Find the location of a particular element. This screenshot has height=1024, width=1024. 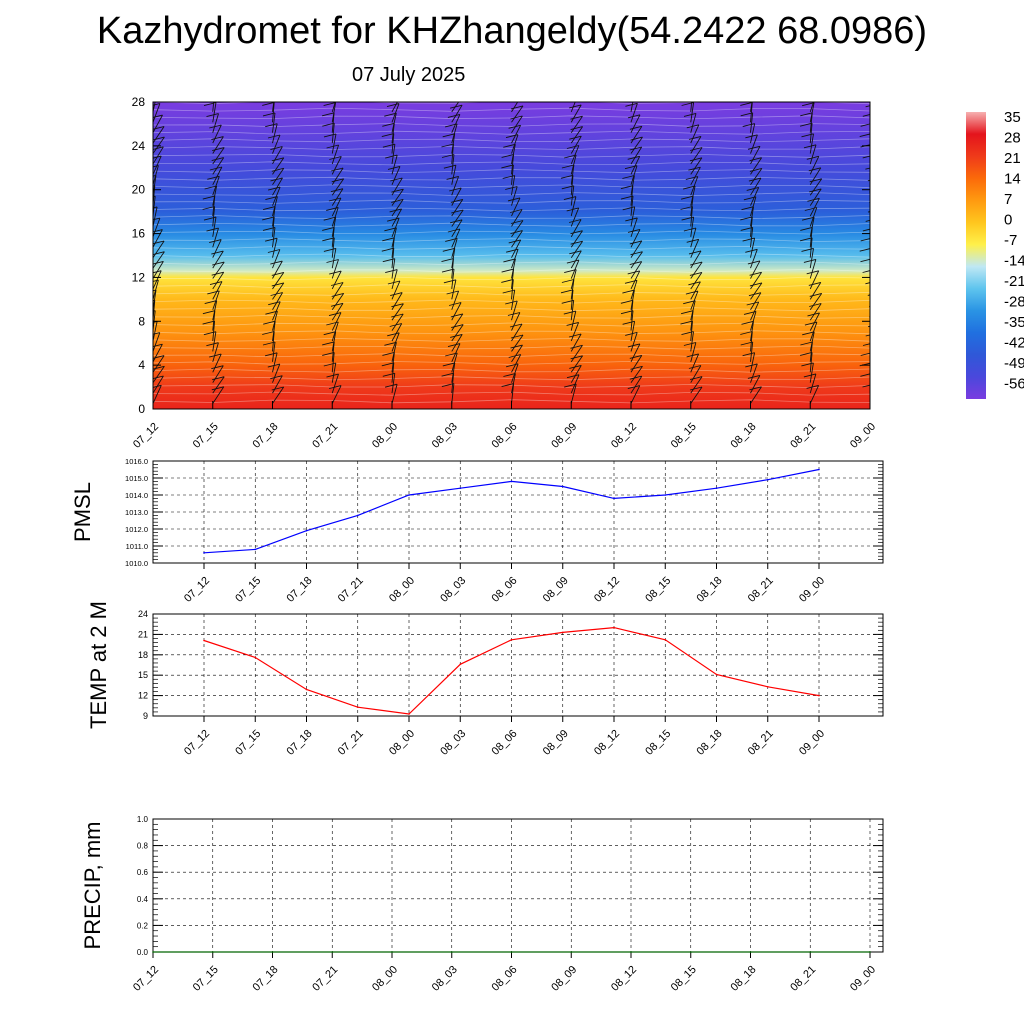

colorbar-label: -42 is located at coordinates (1014, 343).